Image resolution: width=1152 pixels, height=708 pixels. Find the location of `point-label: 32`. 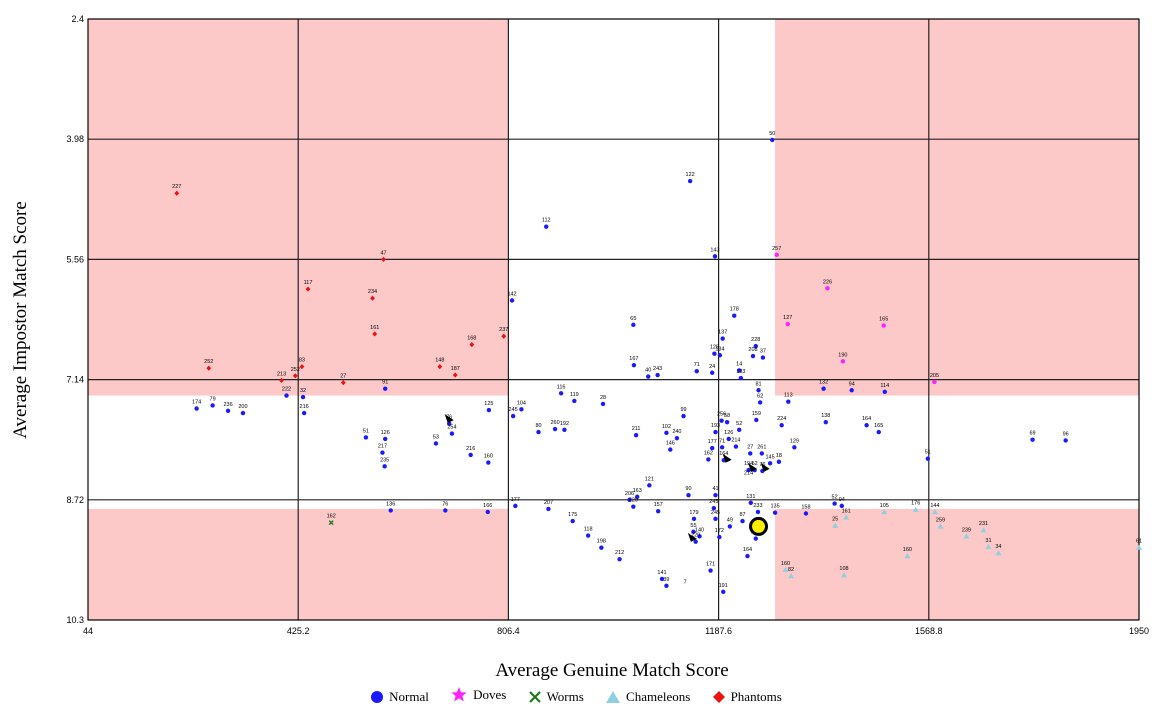

point-label: 32 is located at coordinates (303, 391).